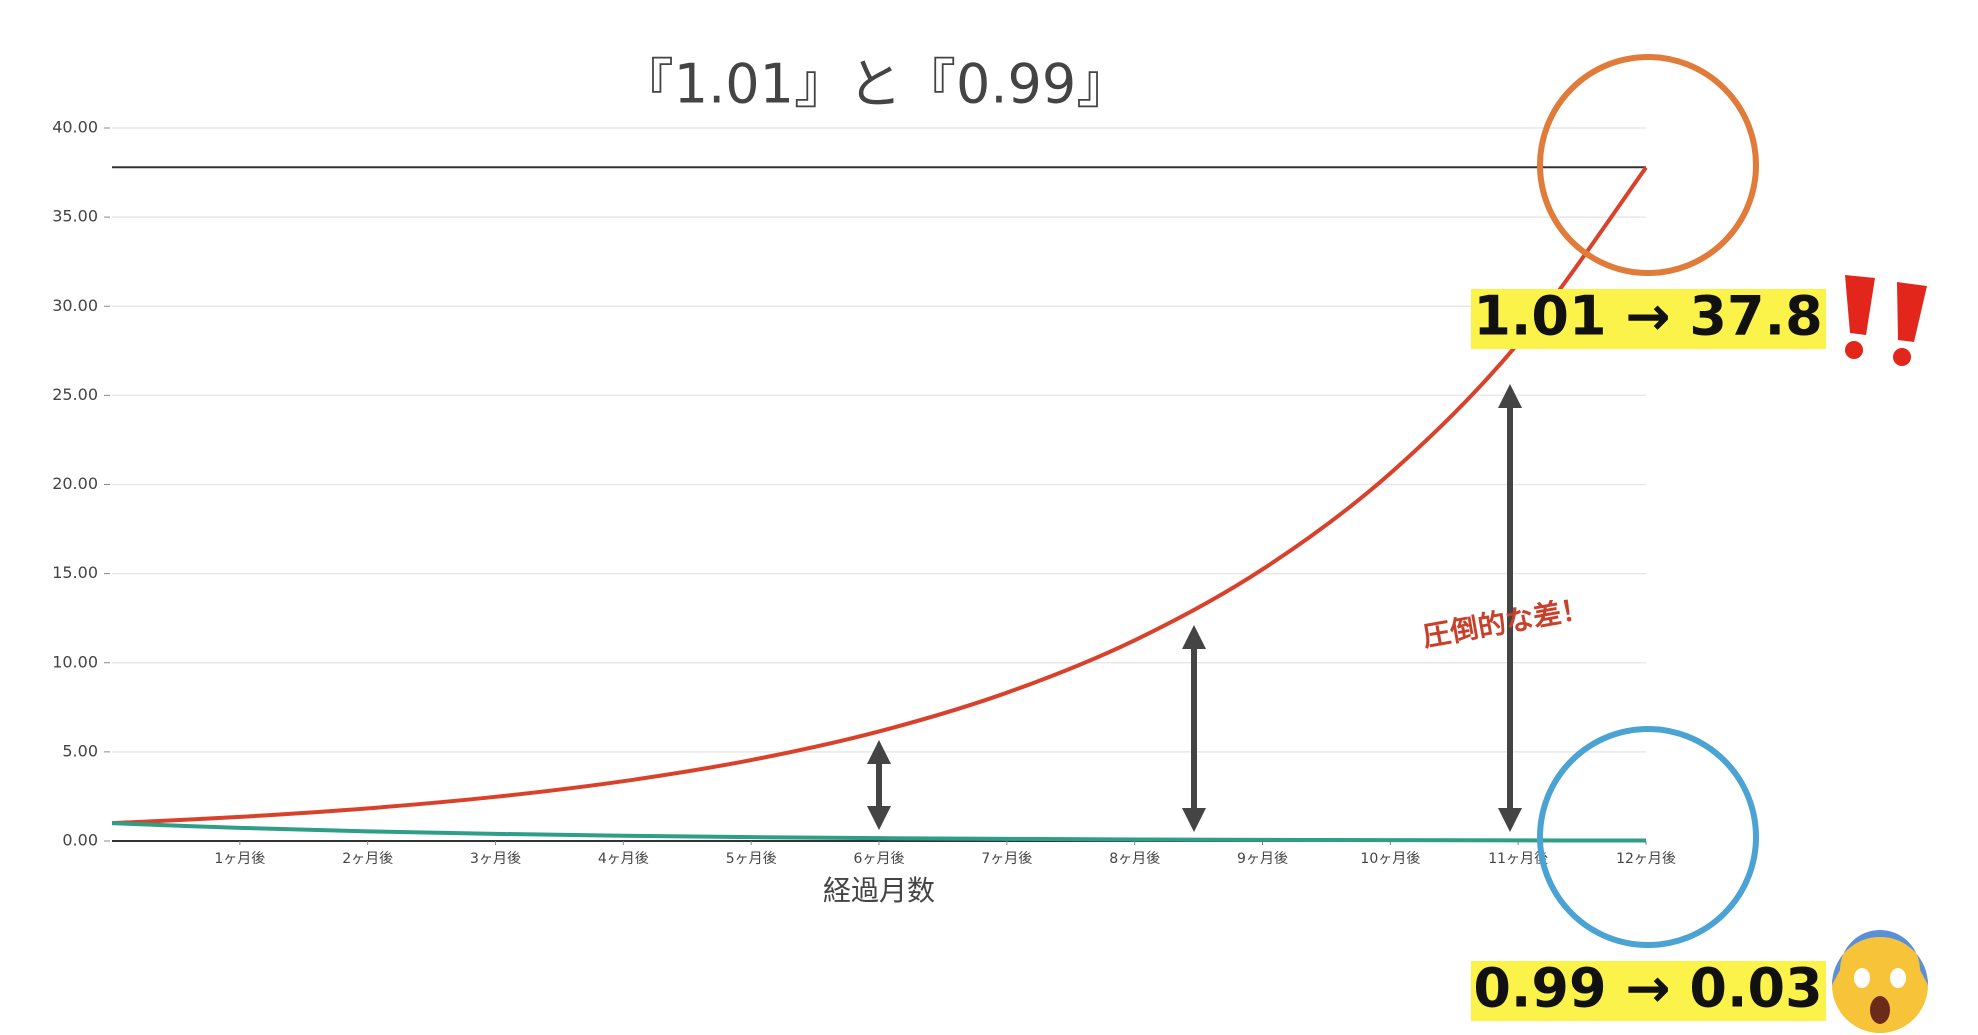 Image resolution: width=1978 pixels, height=1035 pixels. I want to click on x-tick-label: 4ヶ月後, so click(623, 859).